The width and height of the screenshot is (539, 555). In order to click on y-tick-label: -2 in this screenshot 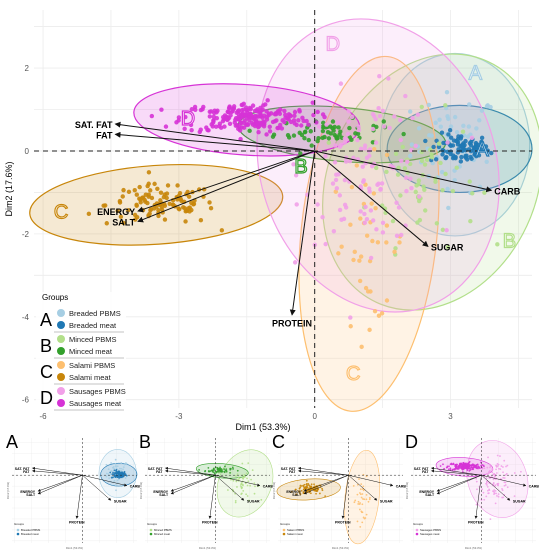, I will do `click(26, 234)`.